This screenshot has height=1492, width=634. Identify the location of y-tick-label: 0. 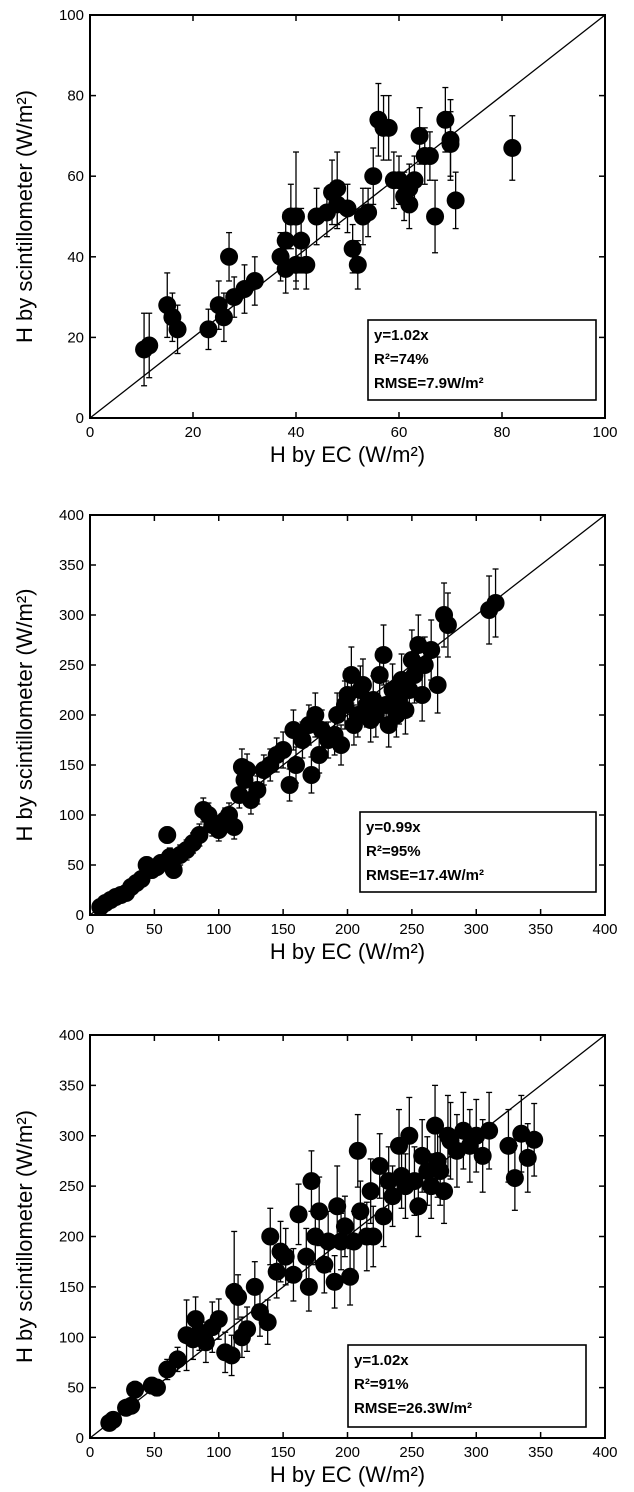
(80, 418).